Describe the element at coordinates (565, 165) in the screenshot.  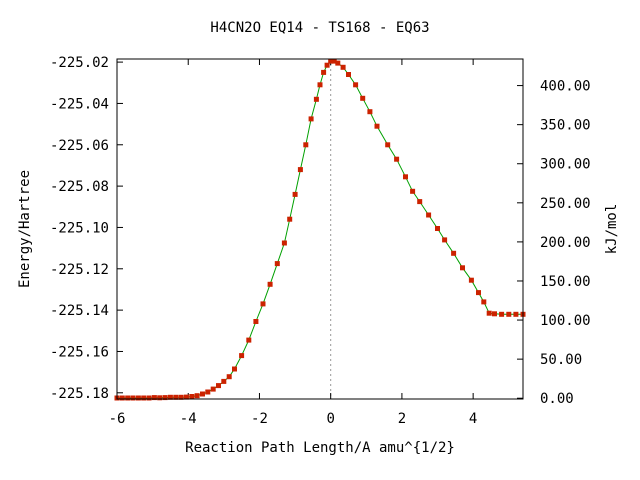
I see `y2-tick-label: 300.00` at that location.